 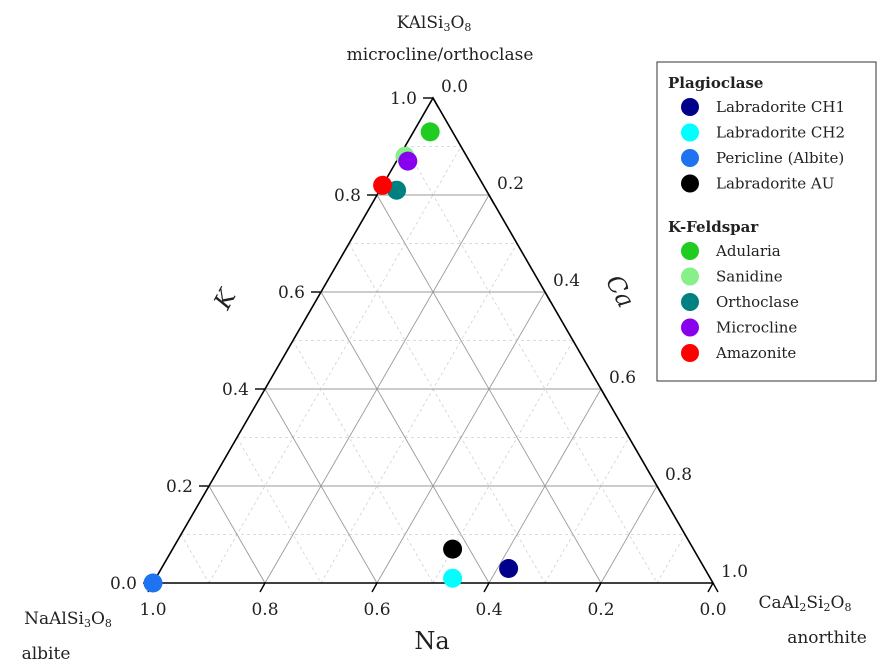 I want to click on data-point-labradorite-ch2, so click(x=453, y=578).